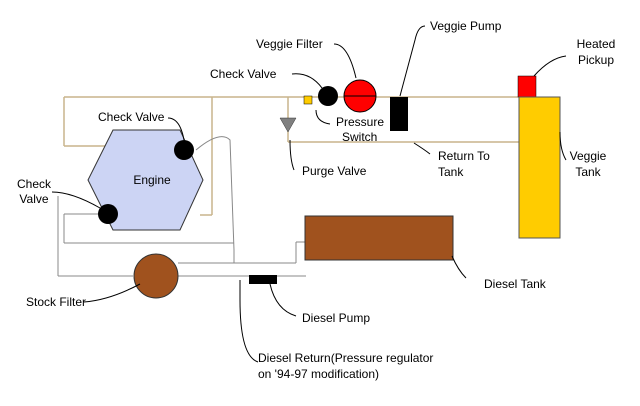 This screenshot has height=406, width=640. Describe the element at coordinates (108, 214) in the screenshot. I see `check-valve-left` at that location.